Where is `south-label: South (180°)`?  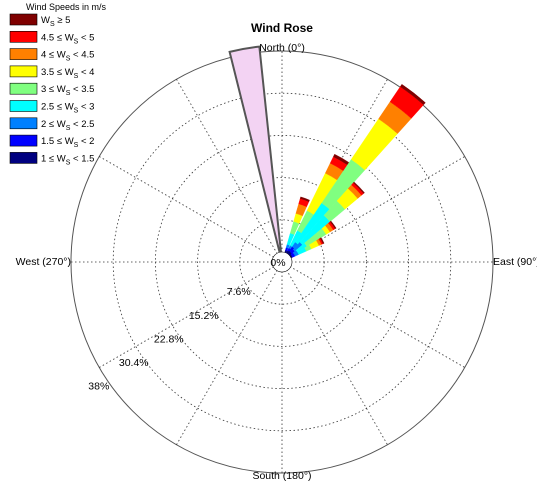 south-label: South (180°) is located at coordinates (281, 476).